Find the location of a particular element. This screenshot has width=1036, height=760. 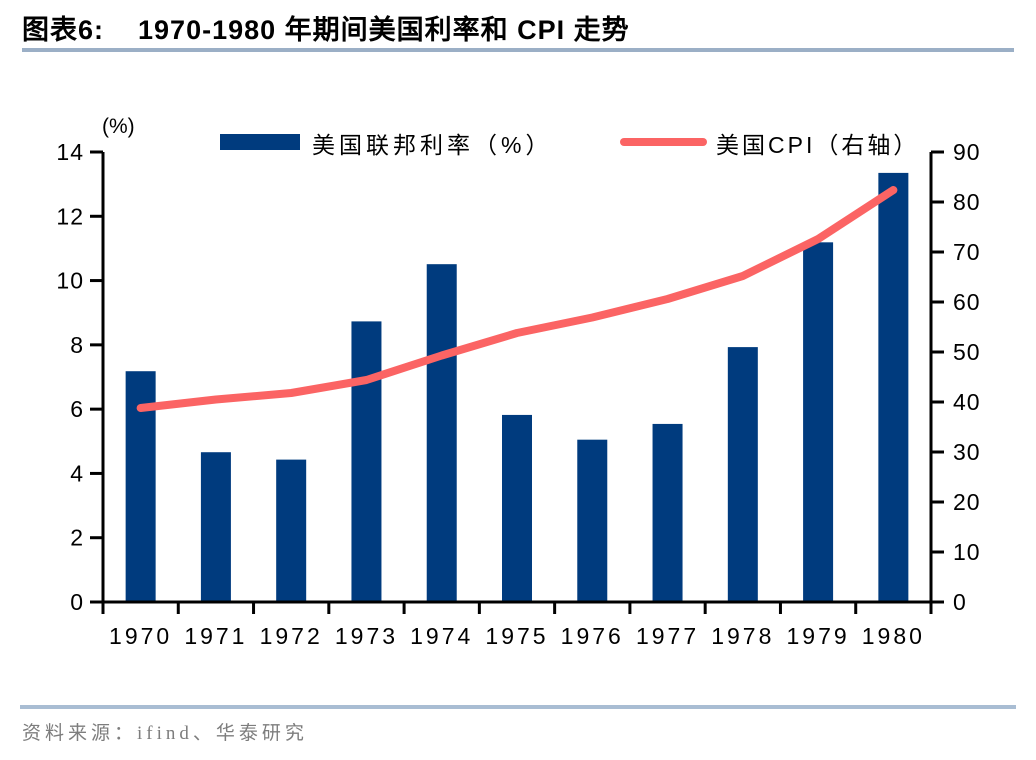

left-tick-label: 14 is located at coordinates (70, 152).